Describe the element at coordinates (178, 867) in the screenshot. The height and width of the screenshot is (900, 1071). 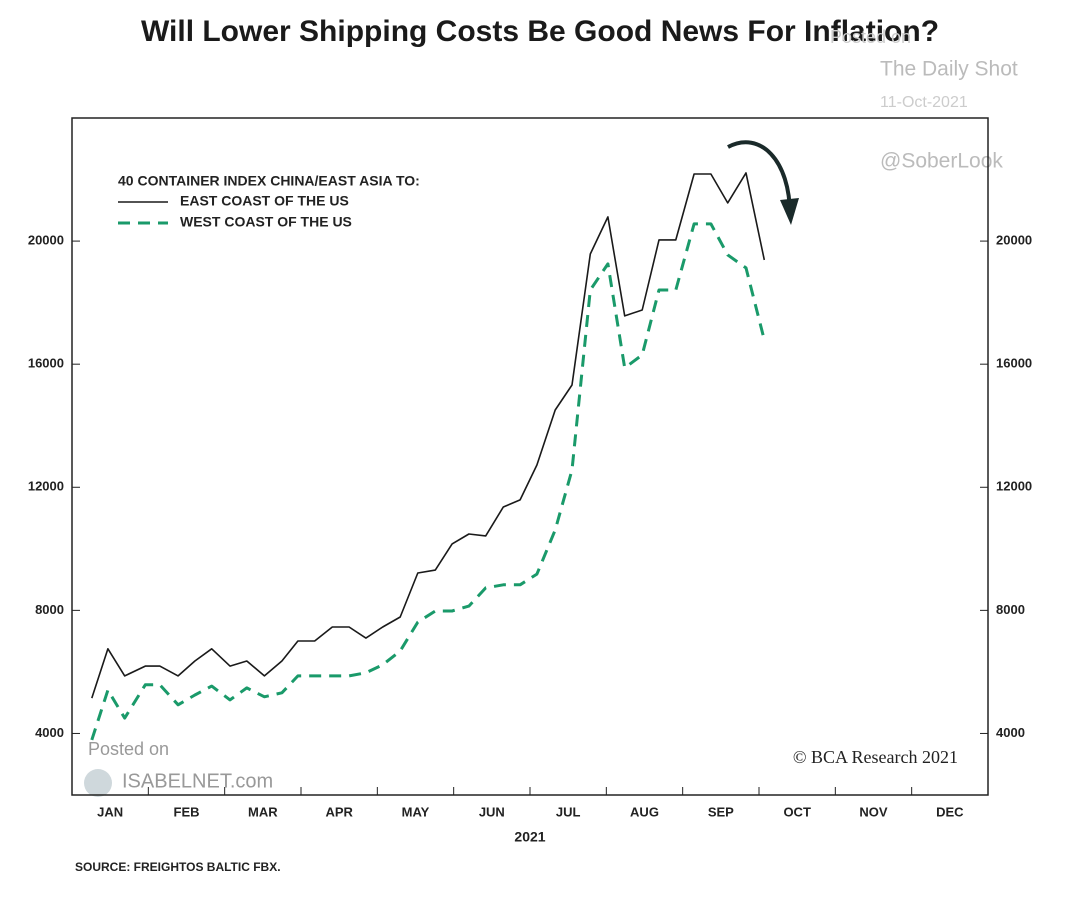
I see `source: SOURCE: FREIGHTOS BALTIC FBX.` at that location.